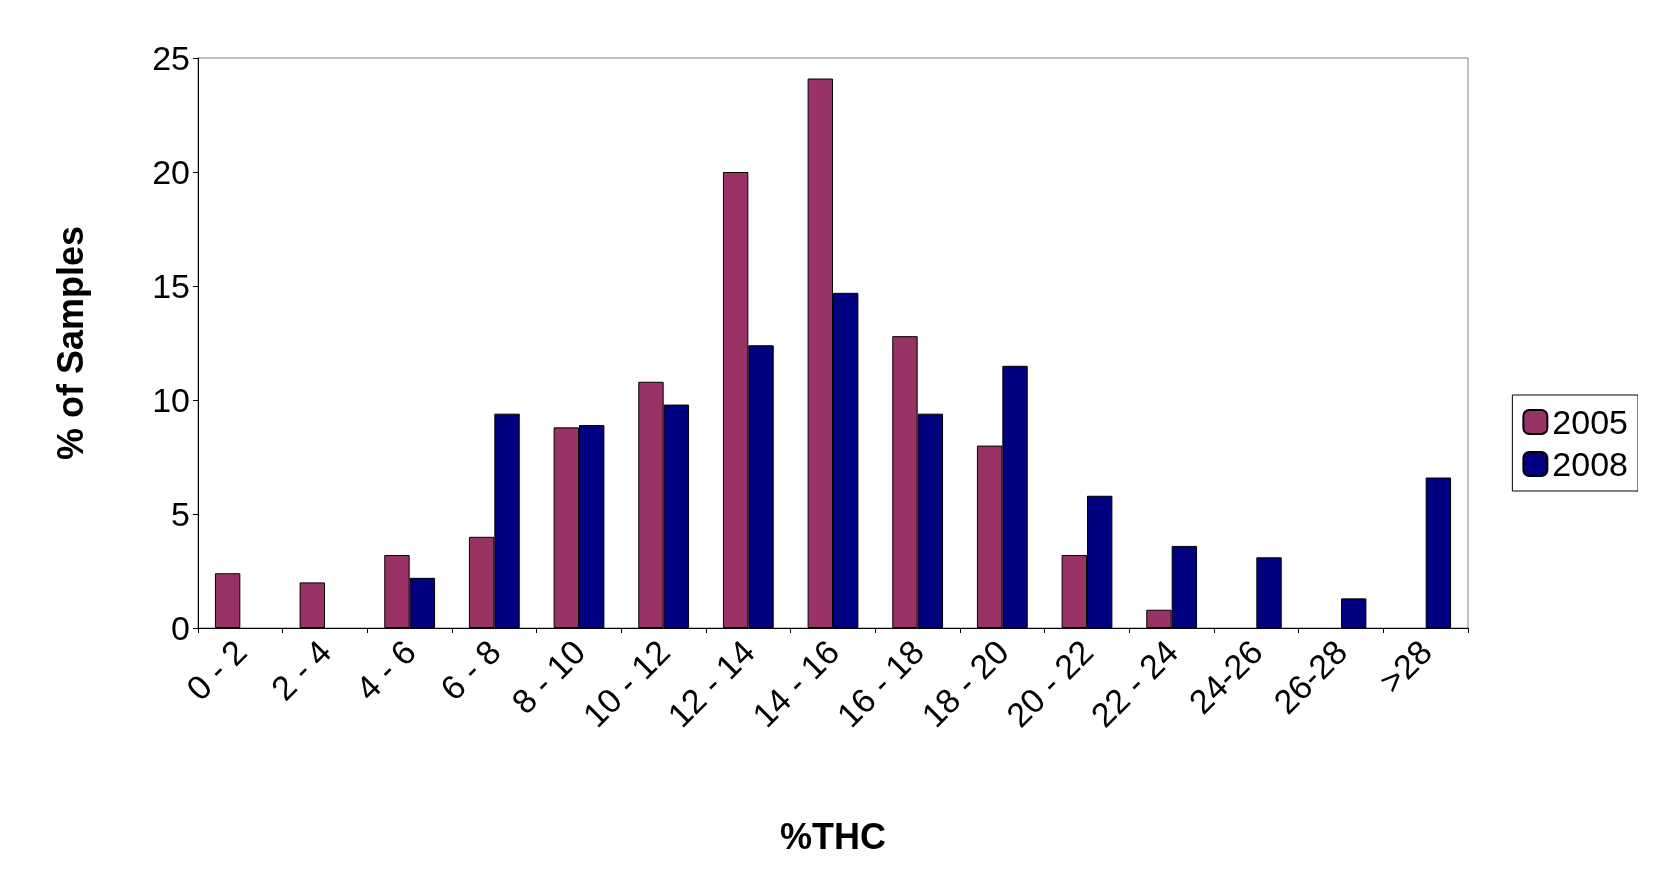 The height and width of the screenshot is (890, 1655). What do you see at coordinates (180, 514) in the screenshot?
I see `y-tick-label: 5` at bounding box center [180, 514].